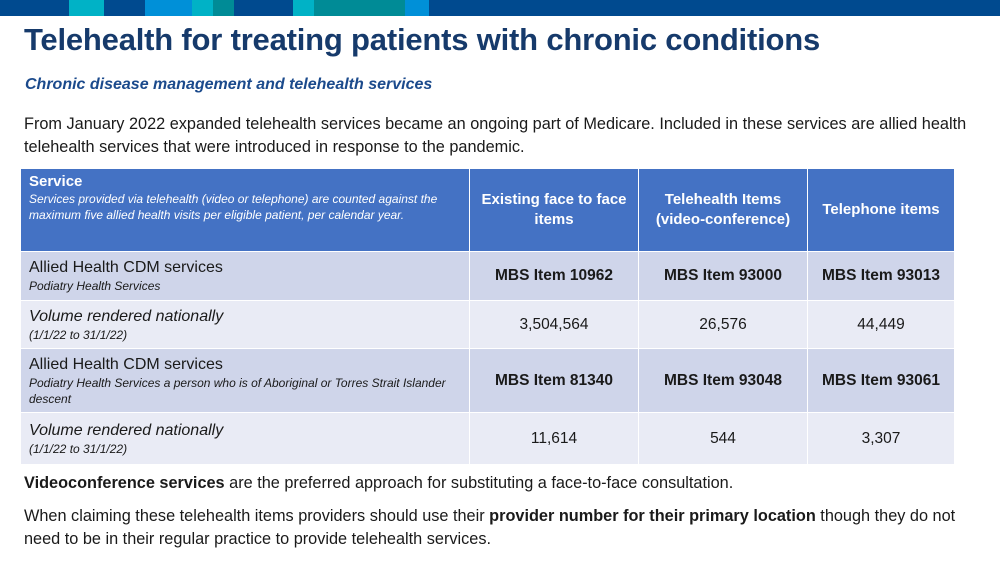 The width and height of the screenshot is (1000, 563). I want to click on cell-face-to-face: 11,614, so click(554, 438).